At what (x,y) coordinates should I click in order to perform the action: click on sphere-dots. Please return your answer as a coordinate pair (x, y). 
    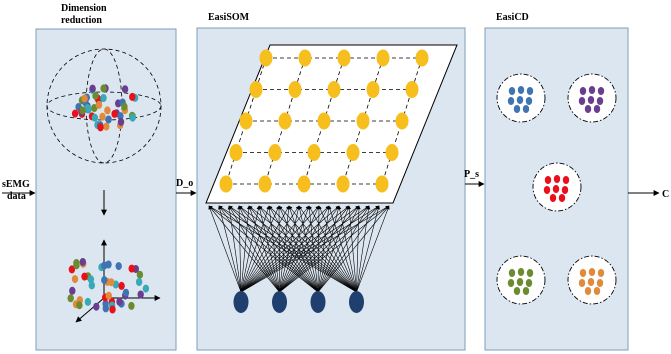
    Looking at the image, I should click on (105, 108).